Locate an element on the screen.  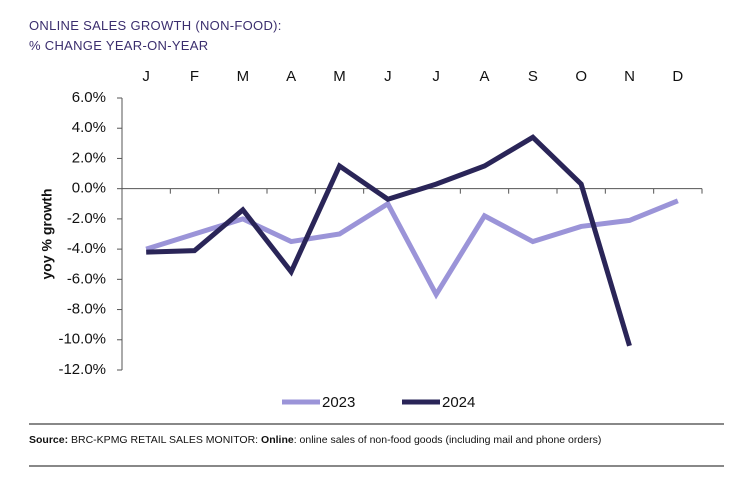
y-tick-label: 4.0% is located at coordinates (89, 127).